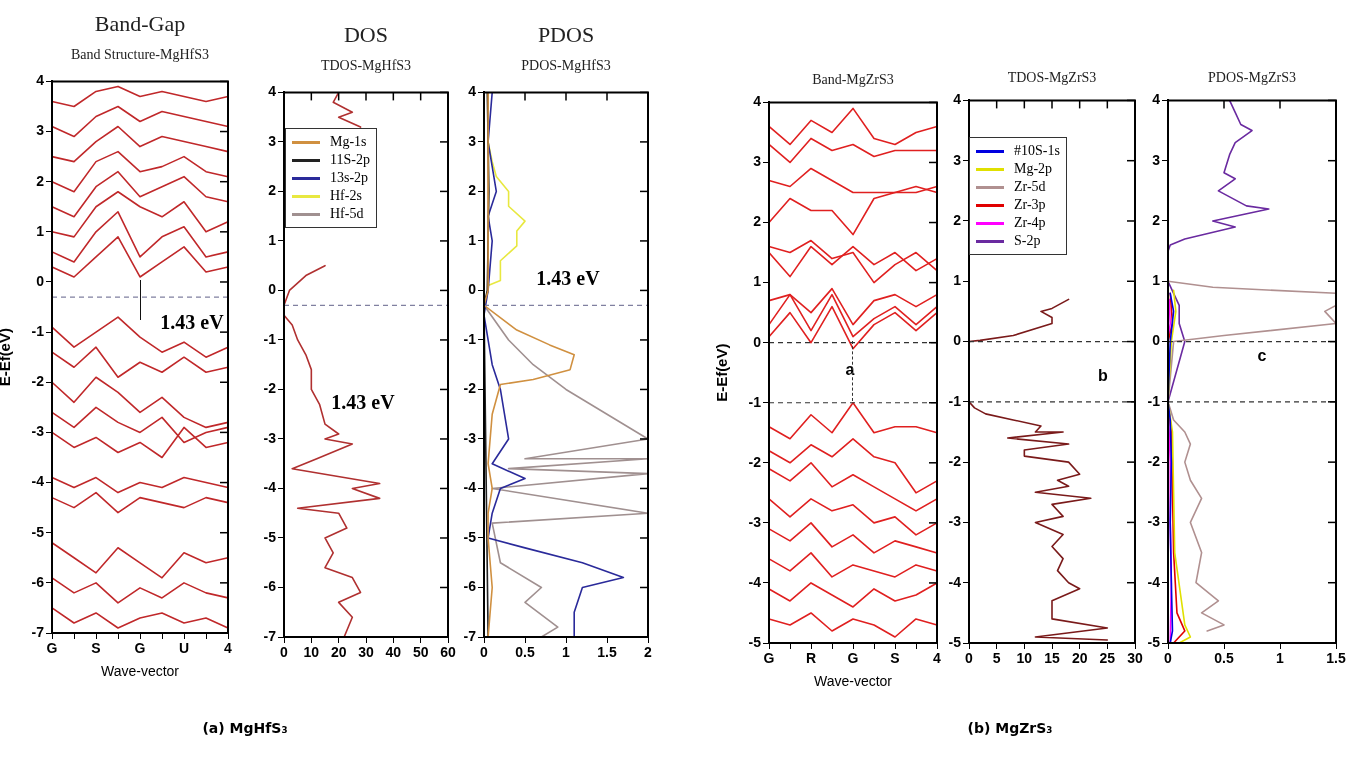  I want to click on x-tick-label: 40, so click(393, 652).